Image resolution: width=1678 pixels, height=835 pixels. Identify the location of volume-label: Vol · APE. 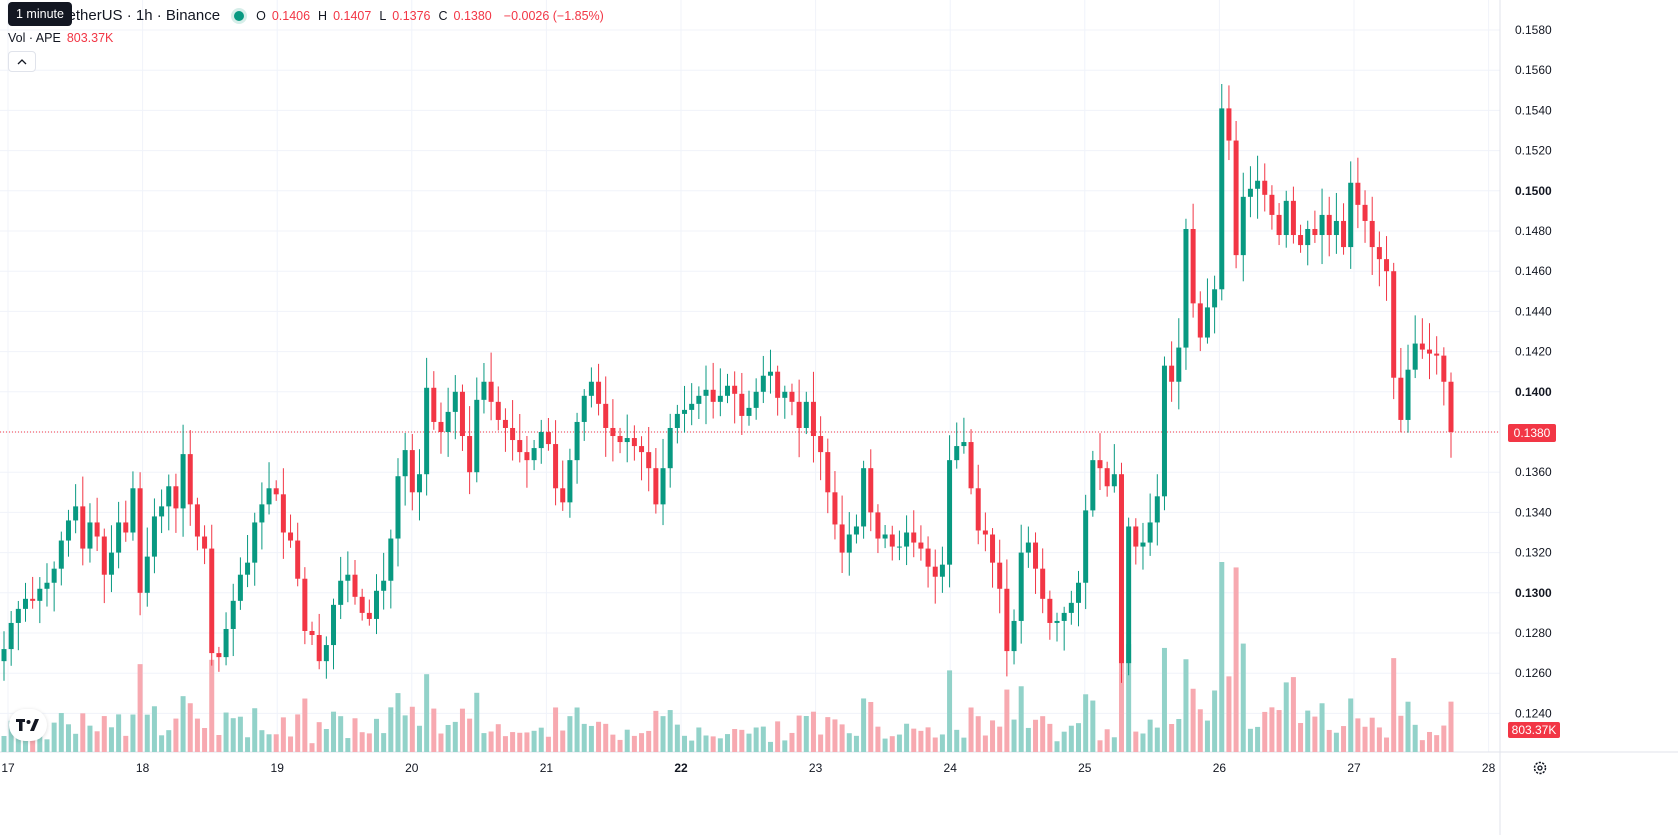
(34, 38).